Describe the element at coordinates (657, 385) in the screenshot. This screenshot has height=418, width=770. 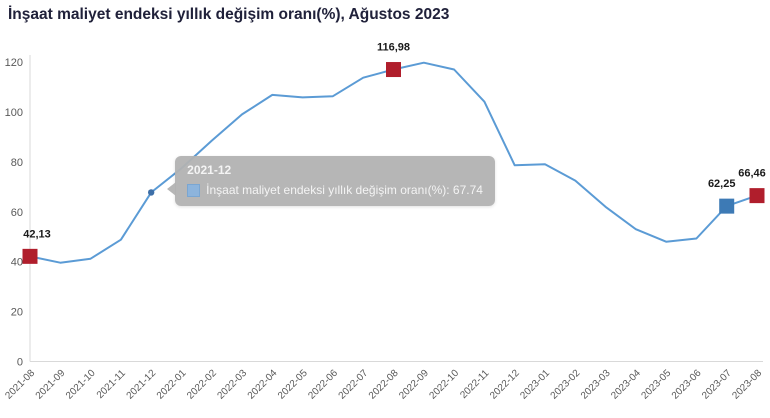
I see `x-tick-label: 2023-05` at that location.